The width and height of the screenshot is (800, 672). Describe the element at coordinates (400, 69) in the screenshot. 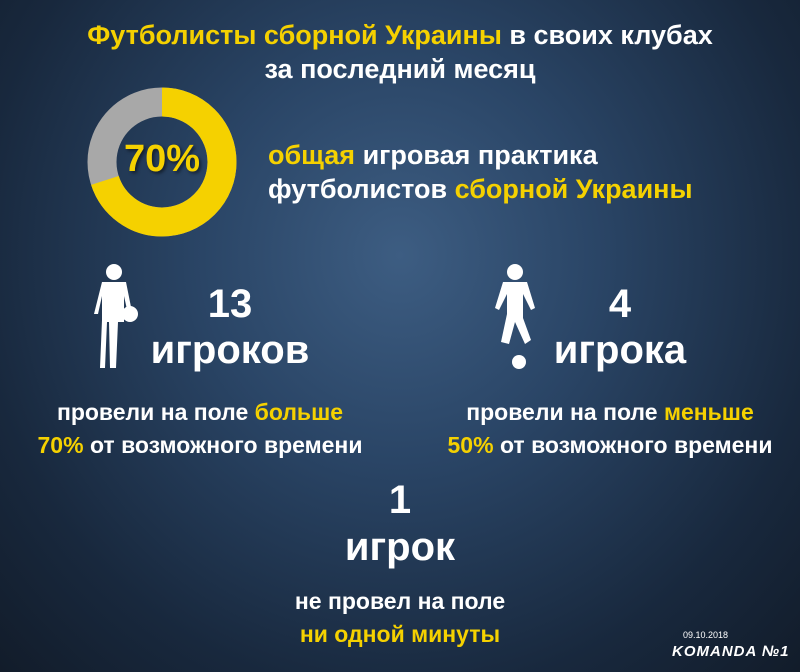

I see `title-line2: за последний месяц` at that location.